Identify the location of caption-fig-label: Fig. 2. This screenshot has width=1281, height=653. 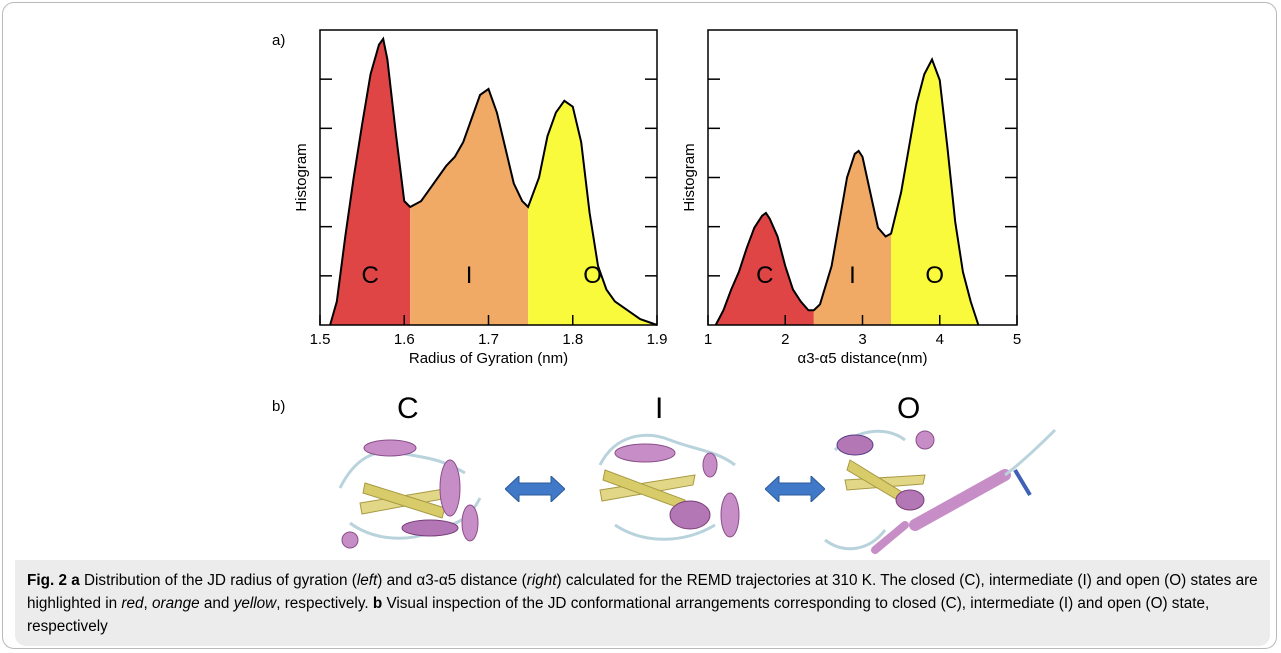
(47, 580).